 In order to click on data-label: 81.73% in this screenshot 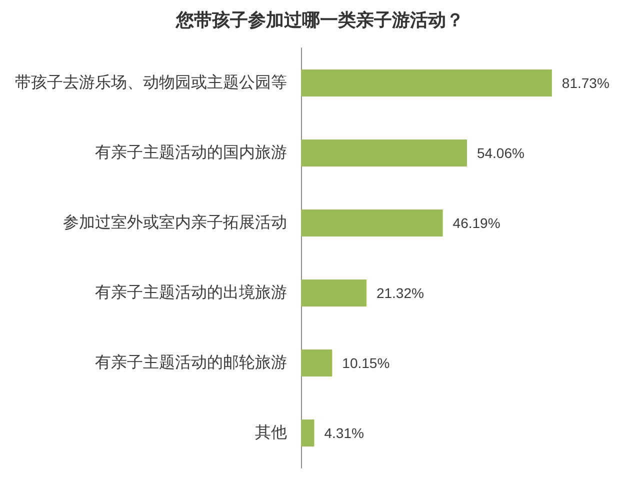, I will do `click(586, 83)`.